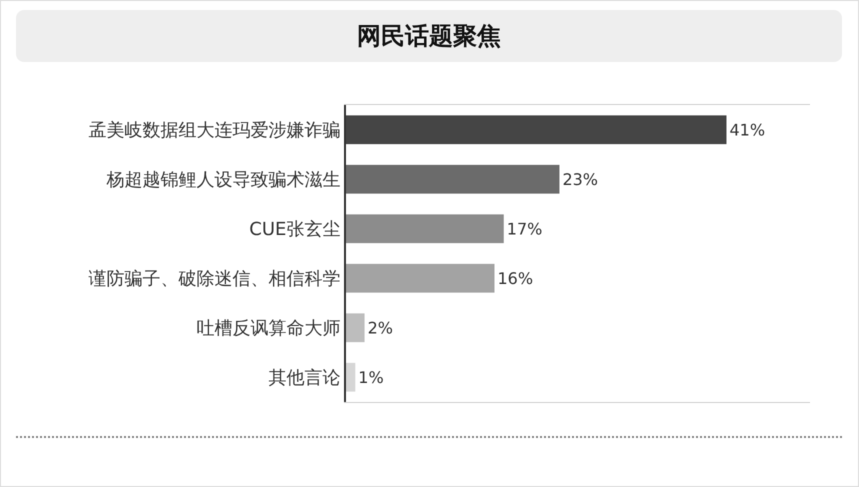 This screenshot has height=487, width=859. Describe the element at coordinates (304, 378) in the screenshot. I see `y-tick-label: 其他言论` at that location.